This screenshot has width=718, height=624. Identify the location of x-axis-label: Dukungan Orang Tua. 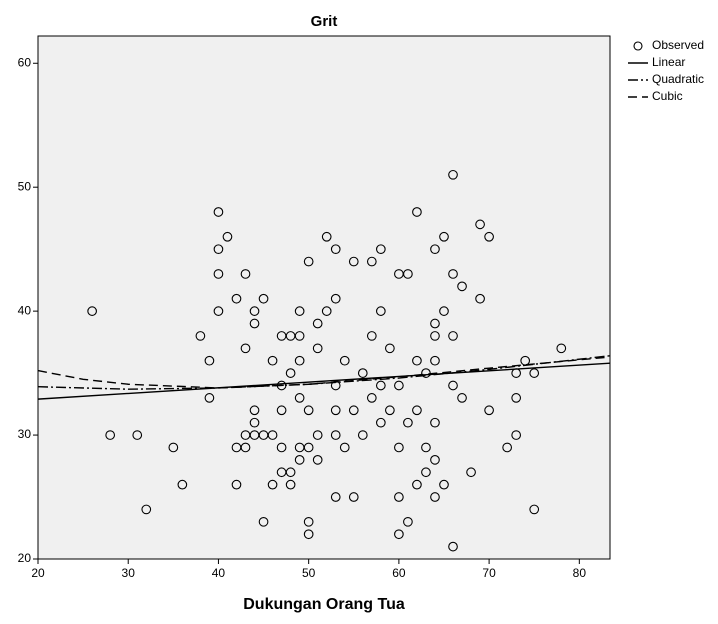
(324, 604).